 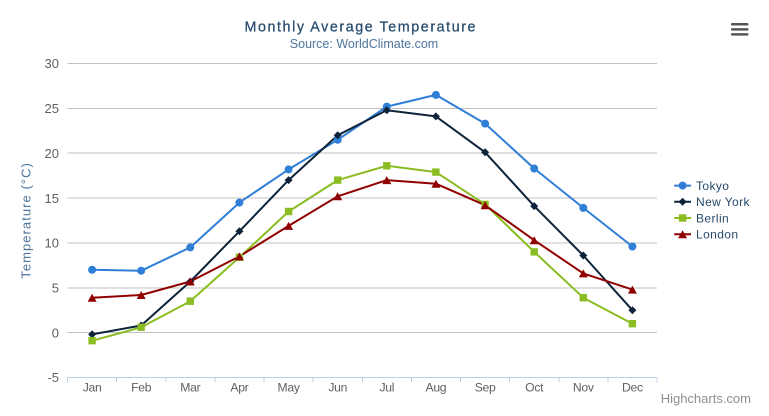 I want to click on svg-text: Temperature (°C), so click(x=25, y=220).